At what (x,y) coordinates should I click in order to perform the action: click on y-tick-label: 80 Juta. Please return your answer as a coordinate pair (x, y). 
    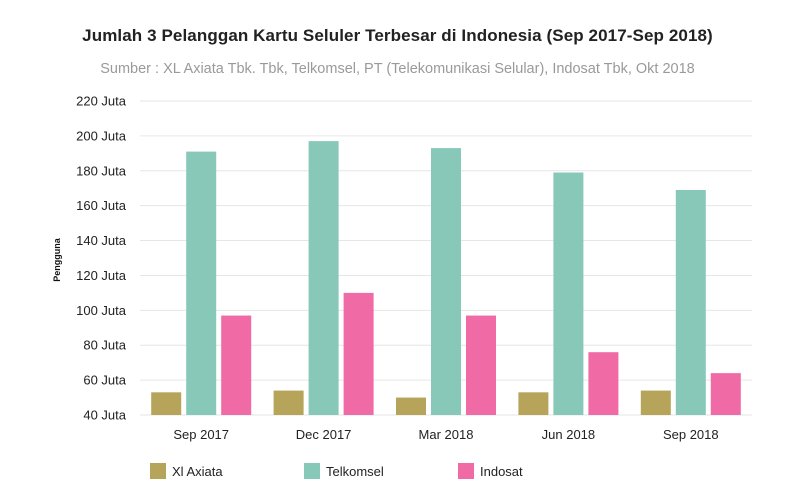
    Looking at the image, I should click on (104, 345).